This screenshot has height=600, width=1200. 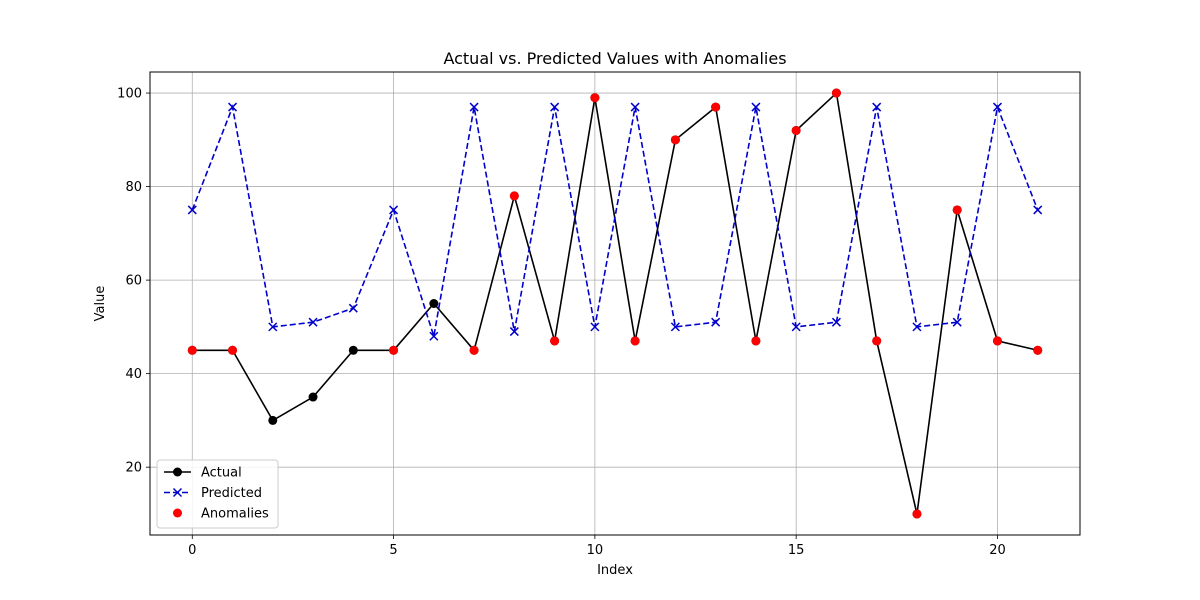 I want to click on legend-label-actual: Actual, so click(x=221, y=473).